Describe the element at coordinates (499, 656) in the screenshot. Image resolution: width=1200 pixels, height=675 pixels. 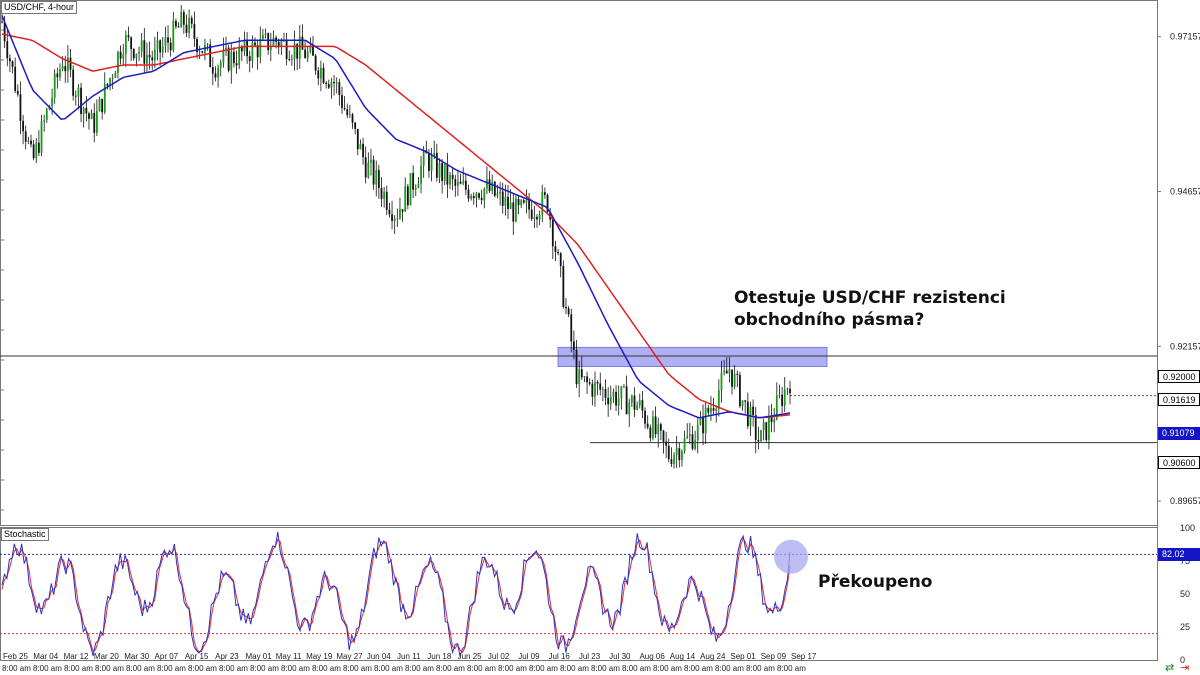
I see `date-label: Jul 02` at that location.